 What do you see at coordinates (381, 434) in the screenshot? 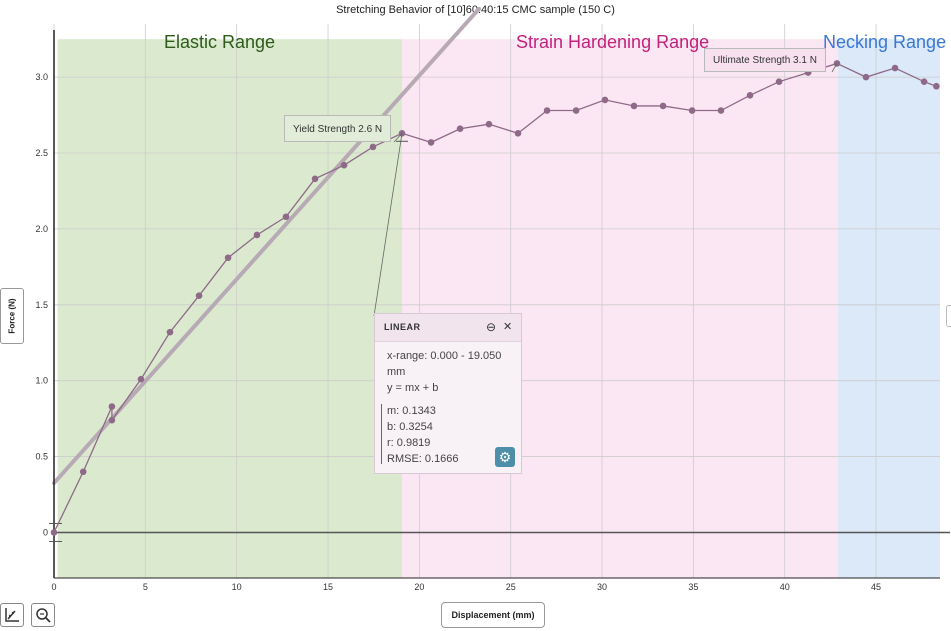
I see `stats-bar` at bounding box center [381, 434].